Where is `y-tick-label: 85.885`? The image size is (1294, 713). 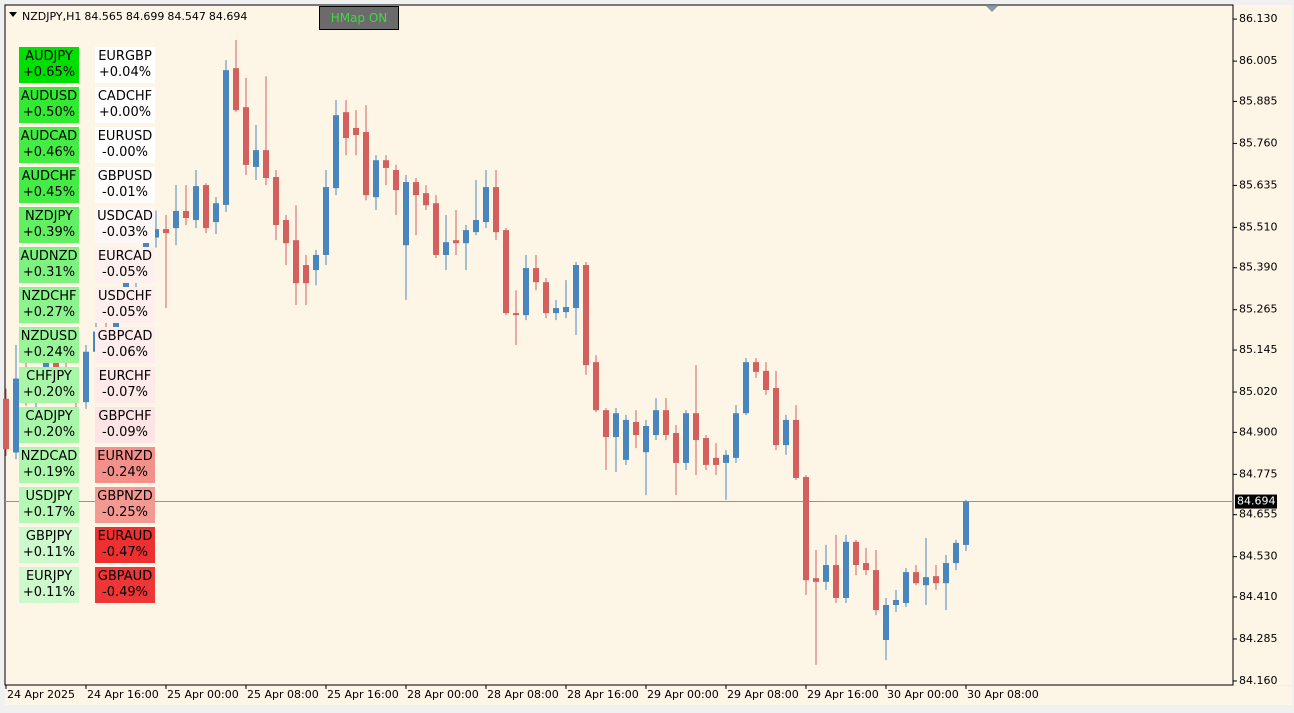
y-tick-label: 85.885 is located at coordinates (1258, 100).